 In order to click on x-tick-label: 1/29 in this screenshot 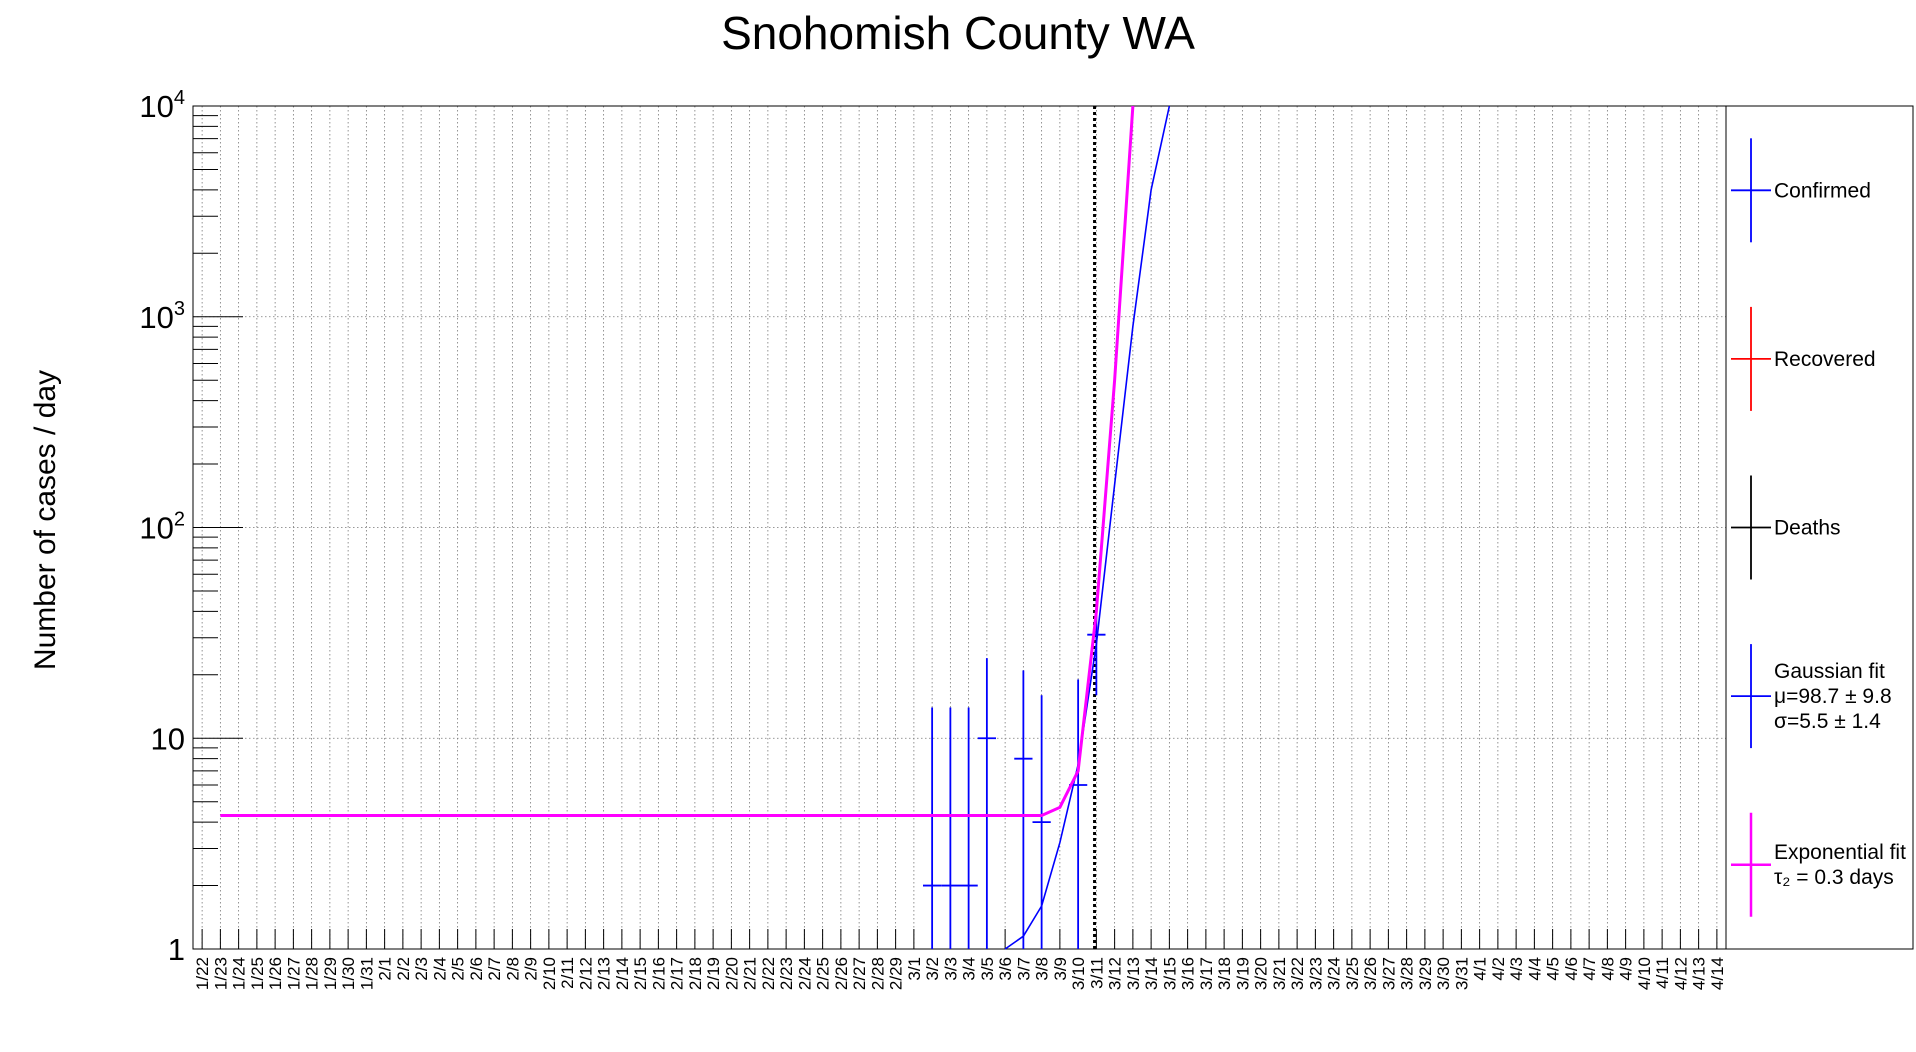, I will do `click(330, 973)`.